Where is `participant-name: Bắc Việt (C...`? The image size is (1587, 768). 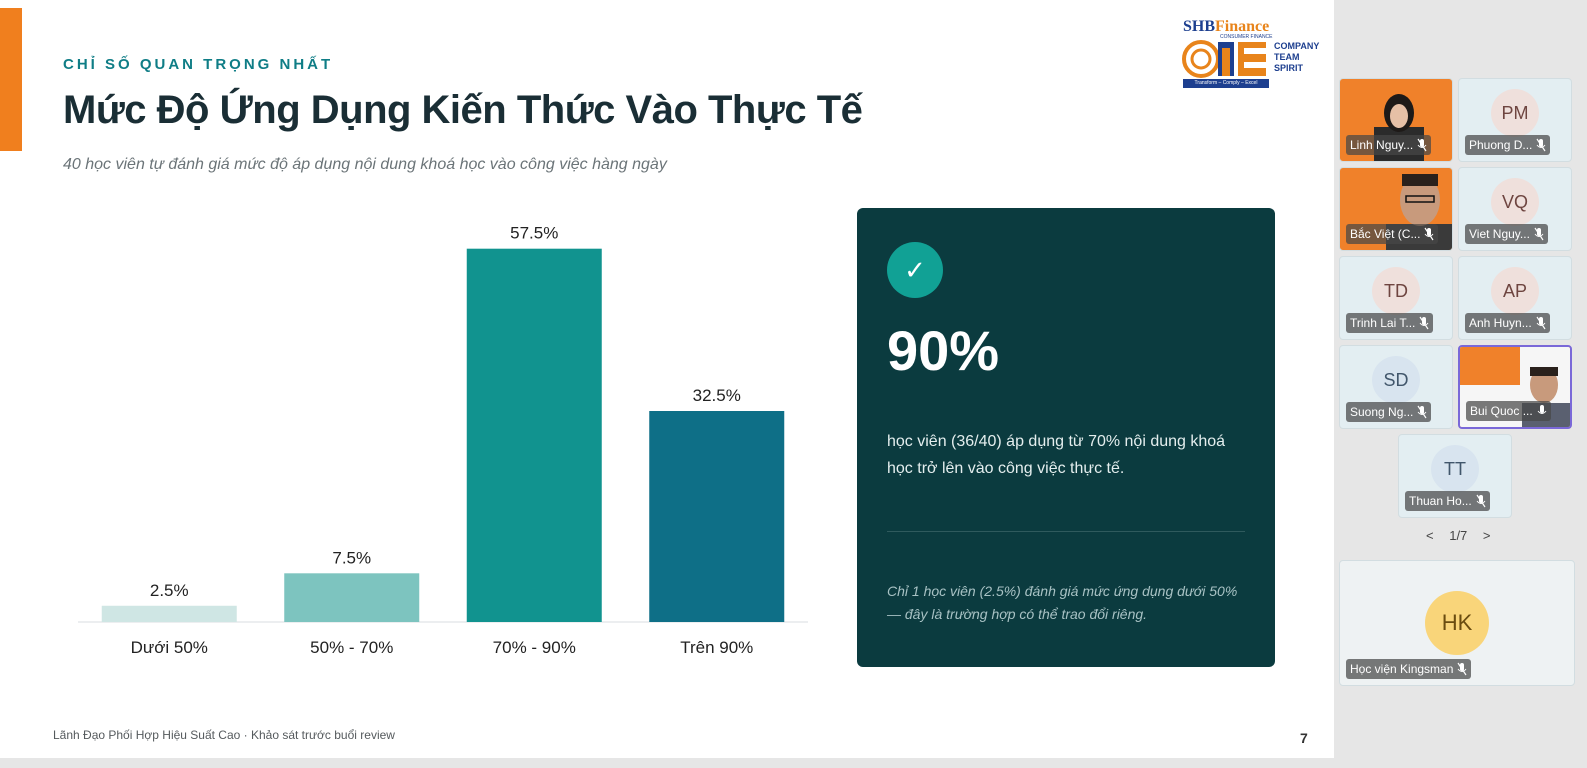 participant-name: Bắc Việt (C... is located at coordinates (1392, 234).